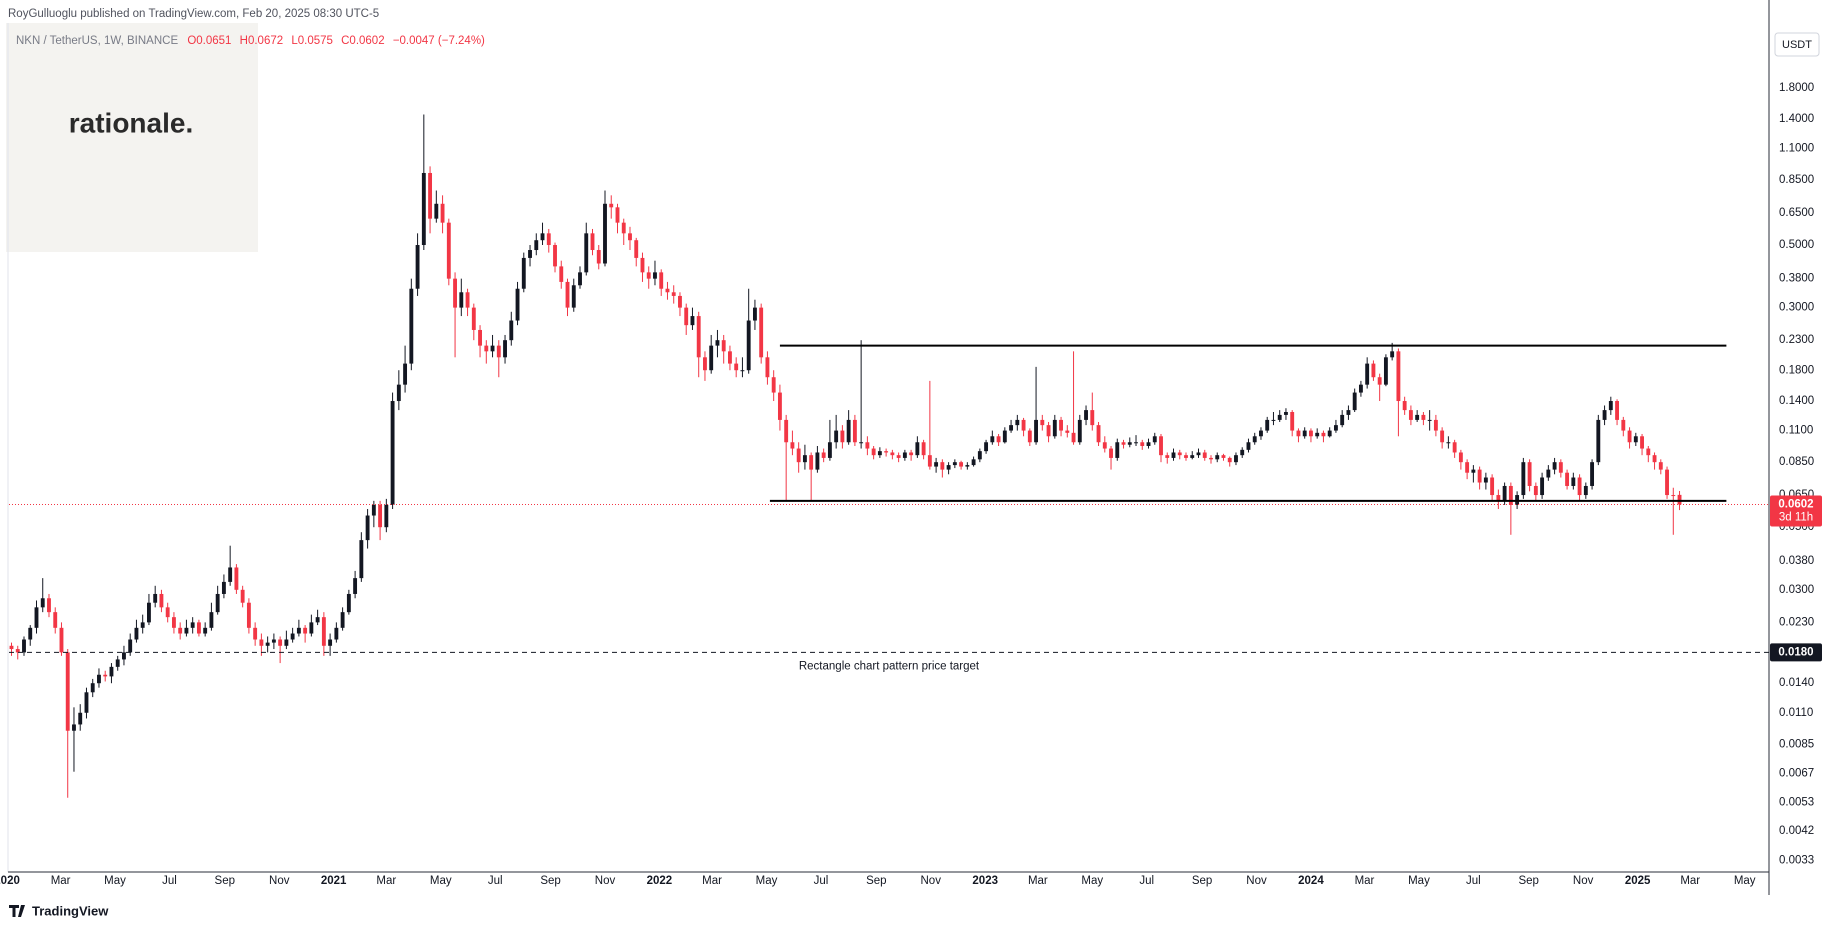 This screenshot has height=931, width=1835. Describe the element at coordinates (1796, 683) in the screenshot. I see `y-tick-label: 0.0140` at that location.